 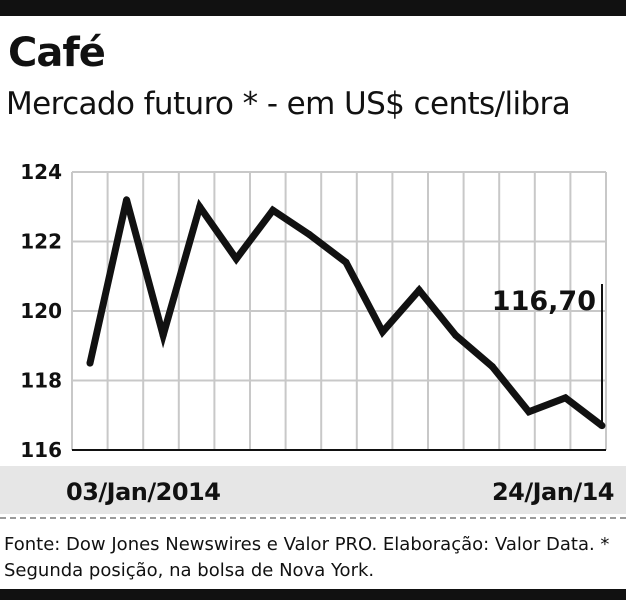 I want to click on annotation-value-label: 116,70, so click(x=544, y=301).